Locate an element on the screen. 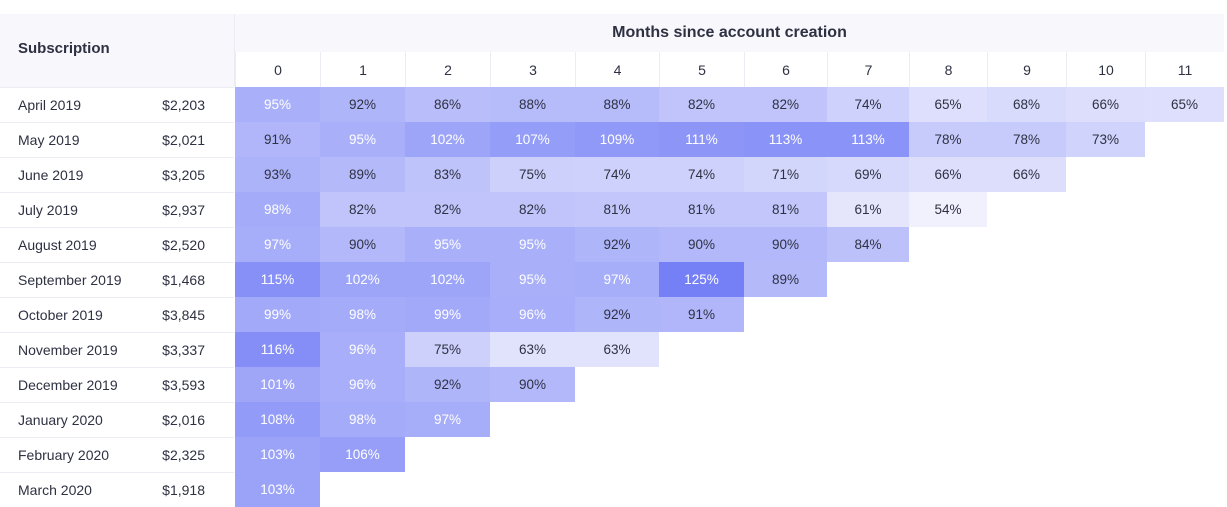 This screenshot has width=1227, height=507. retention-cell: 69% is located at coordinates (868, 174).